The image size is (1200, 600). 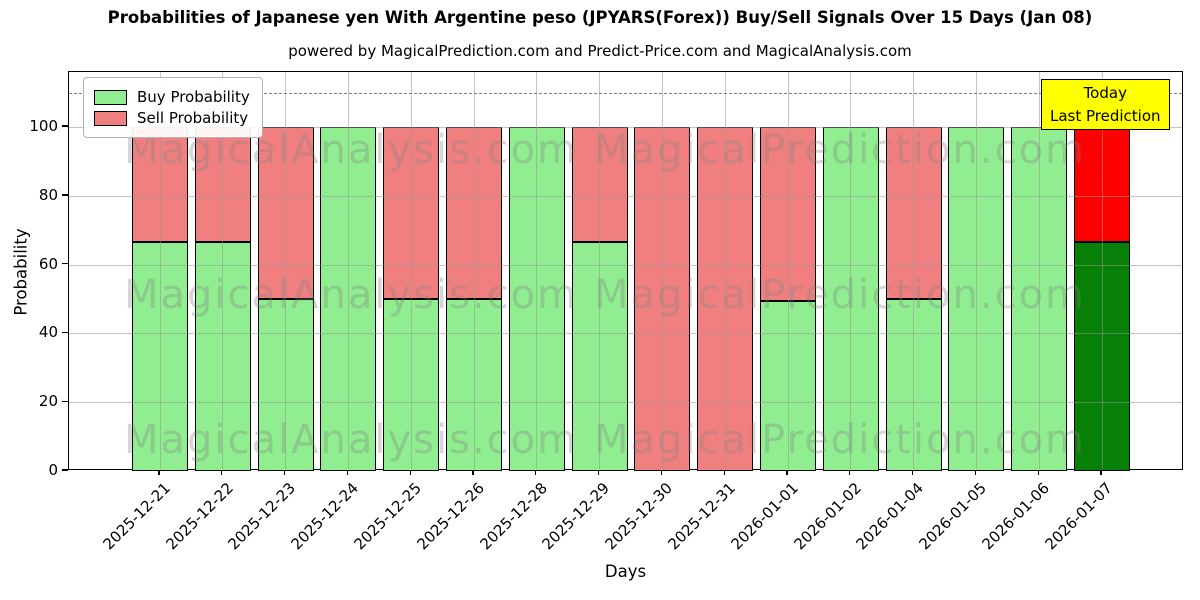 I want to click on x-tick-label-2025-12-25: 2025-12-25, so click(x=387, y=516).